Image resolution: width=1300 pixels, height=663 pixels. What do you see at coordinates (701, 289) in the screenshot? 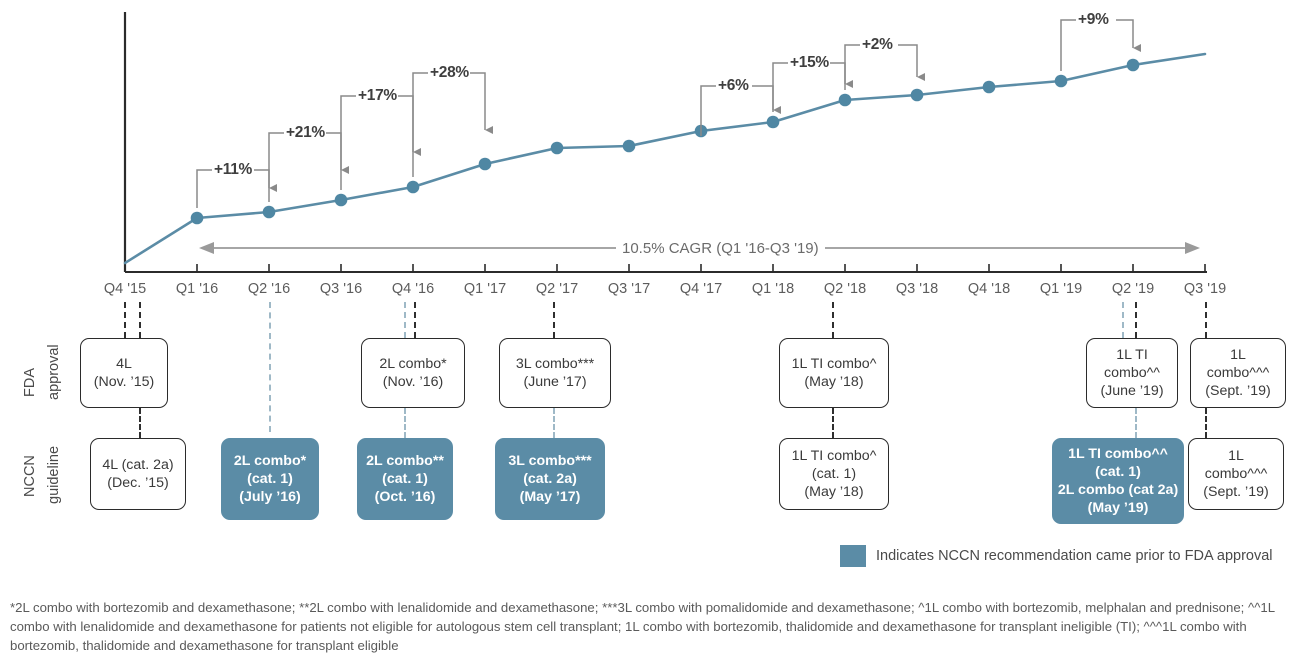
I see `xtick-q4-17: Q4 '17` at bounding box center [701, 289].